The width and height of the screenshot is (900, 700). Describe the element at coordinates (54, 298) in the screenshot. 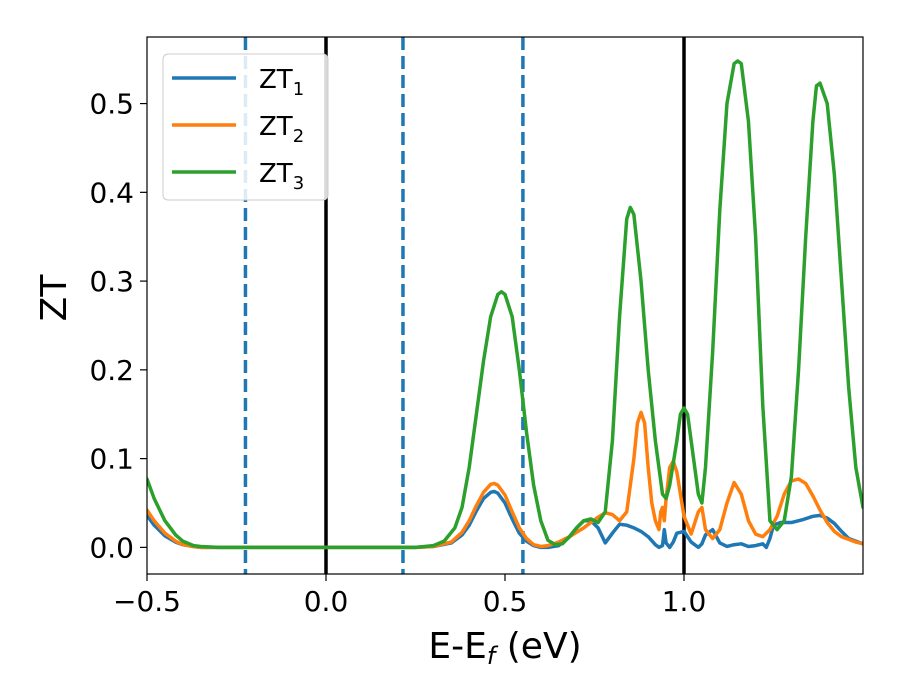

I see `y-axis-title: ZT` at that location.